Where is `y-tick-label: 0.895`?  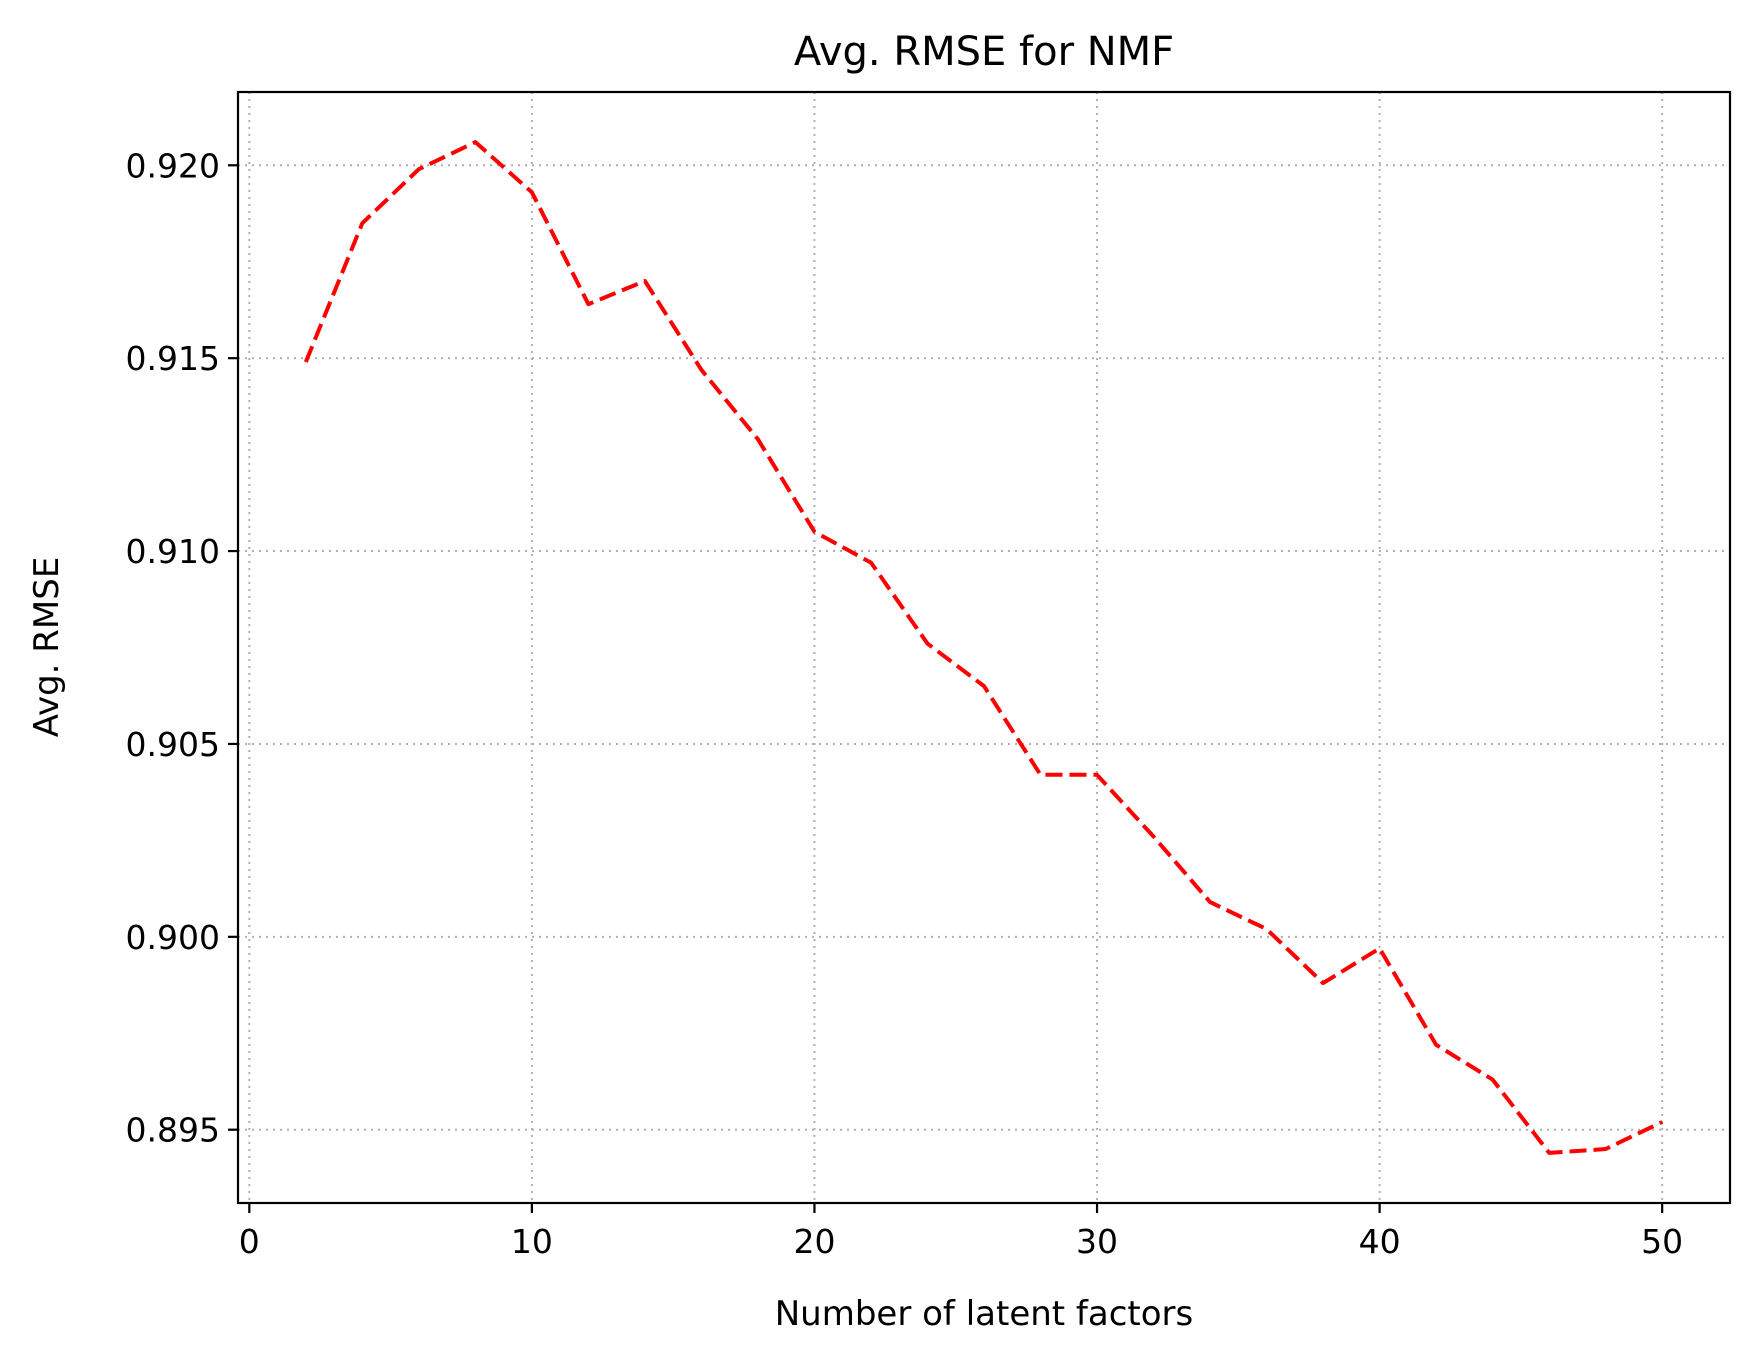
y-tick-label: 0.895 is located at coordinates (173, 1130).